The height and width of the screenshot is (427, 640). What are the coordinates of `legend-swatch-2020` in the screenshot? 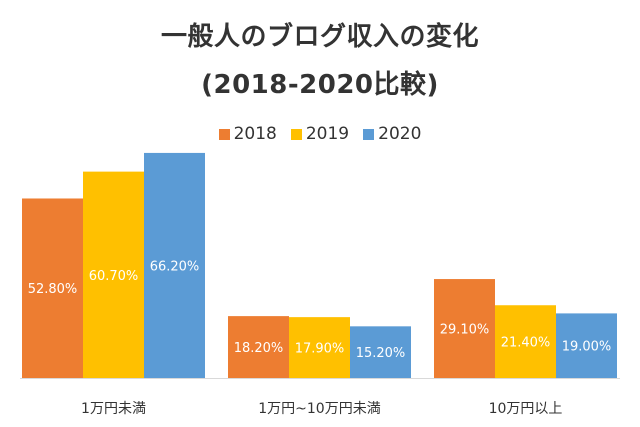 It's located at (369, 134).